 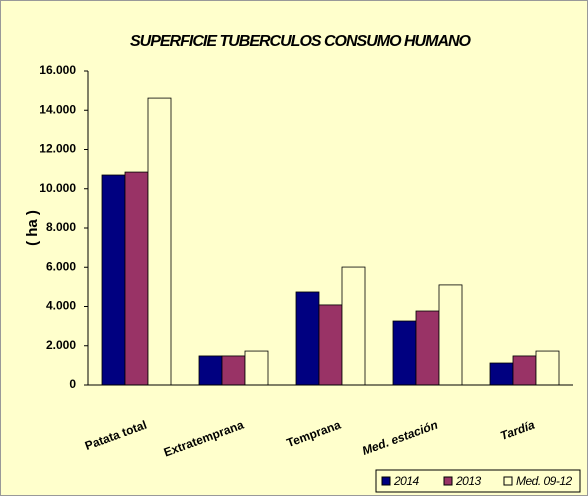 What do you see at coordinates (61, 266) in the screenshot?
I see `y-tick-label: 6.000` at bounding box center [61, 266].